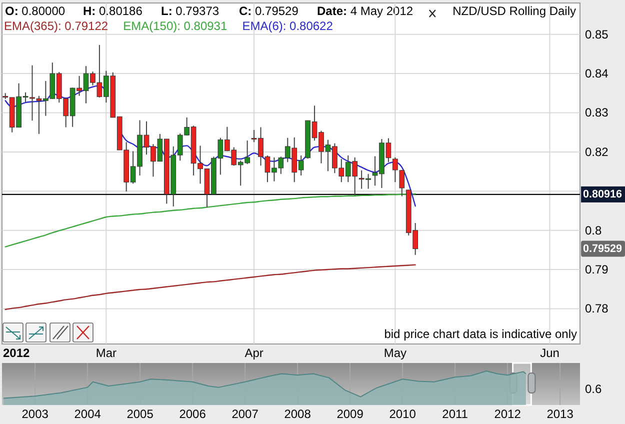 This screenshot has height=424, width=625. Describe the element at coordinates (560, 414) in the screenshot. I see `x-tick-label: 2013` at that location.